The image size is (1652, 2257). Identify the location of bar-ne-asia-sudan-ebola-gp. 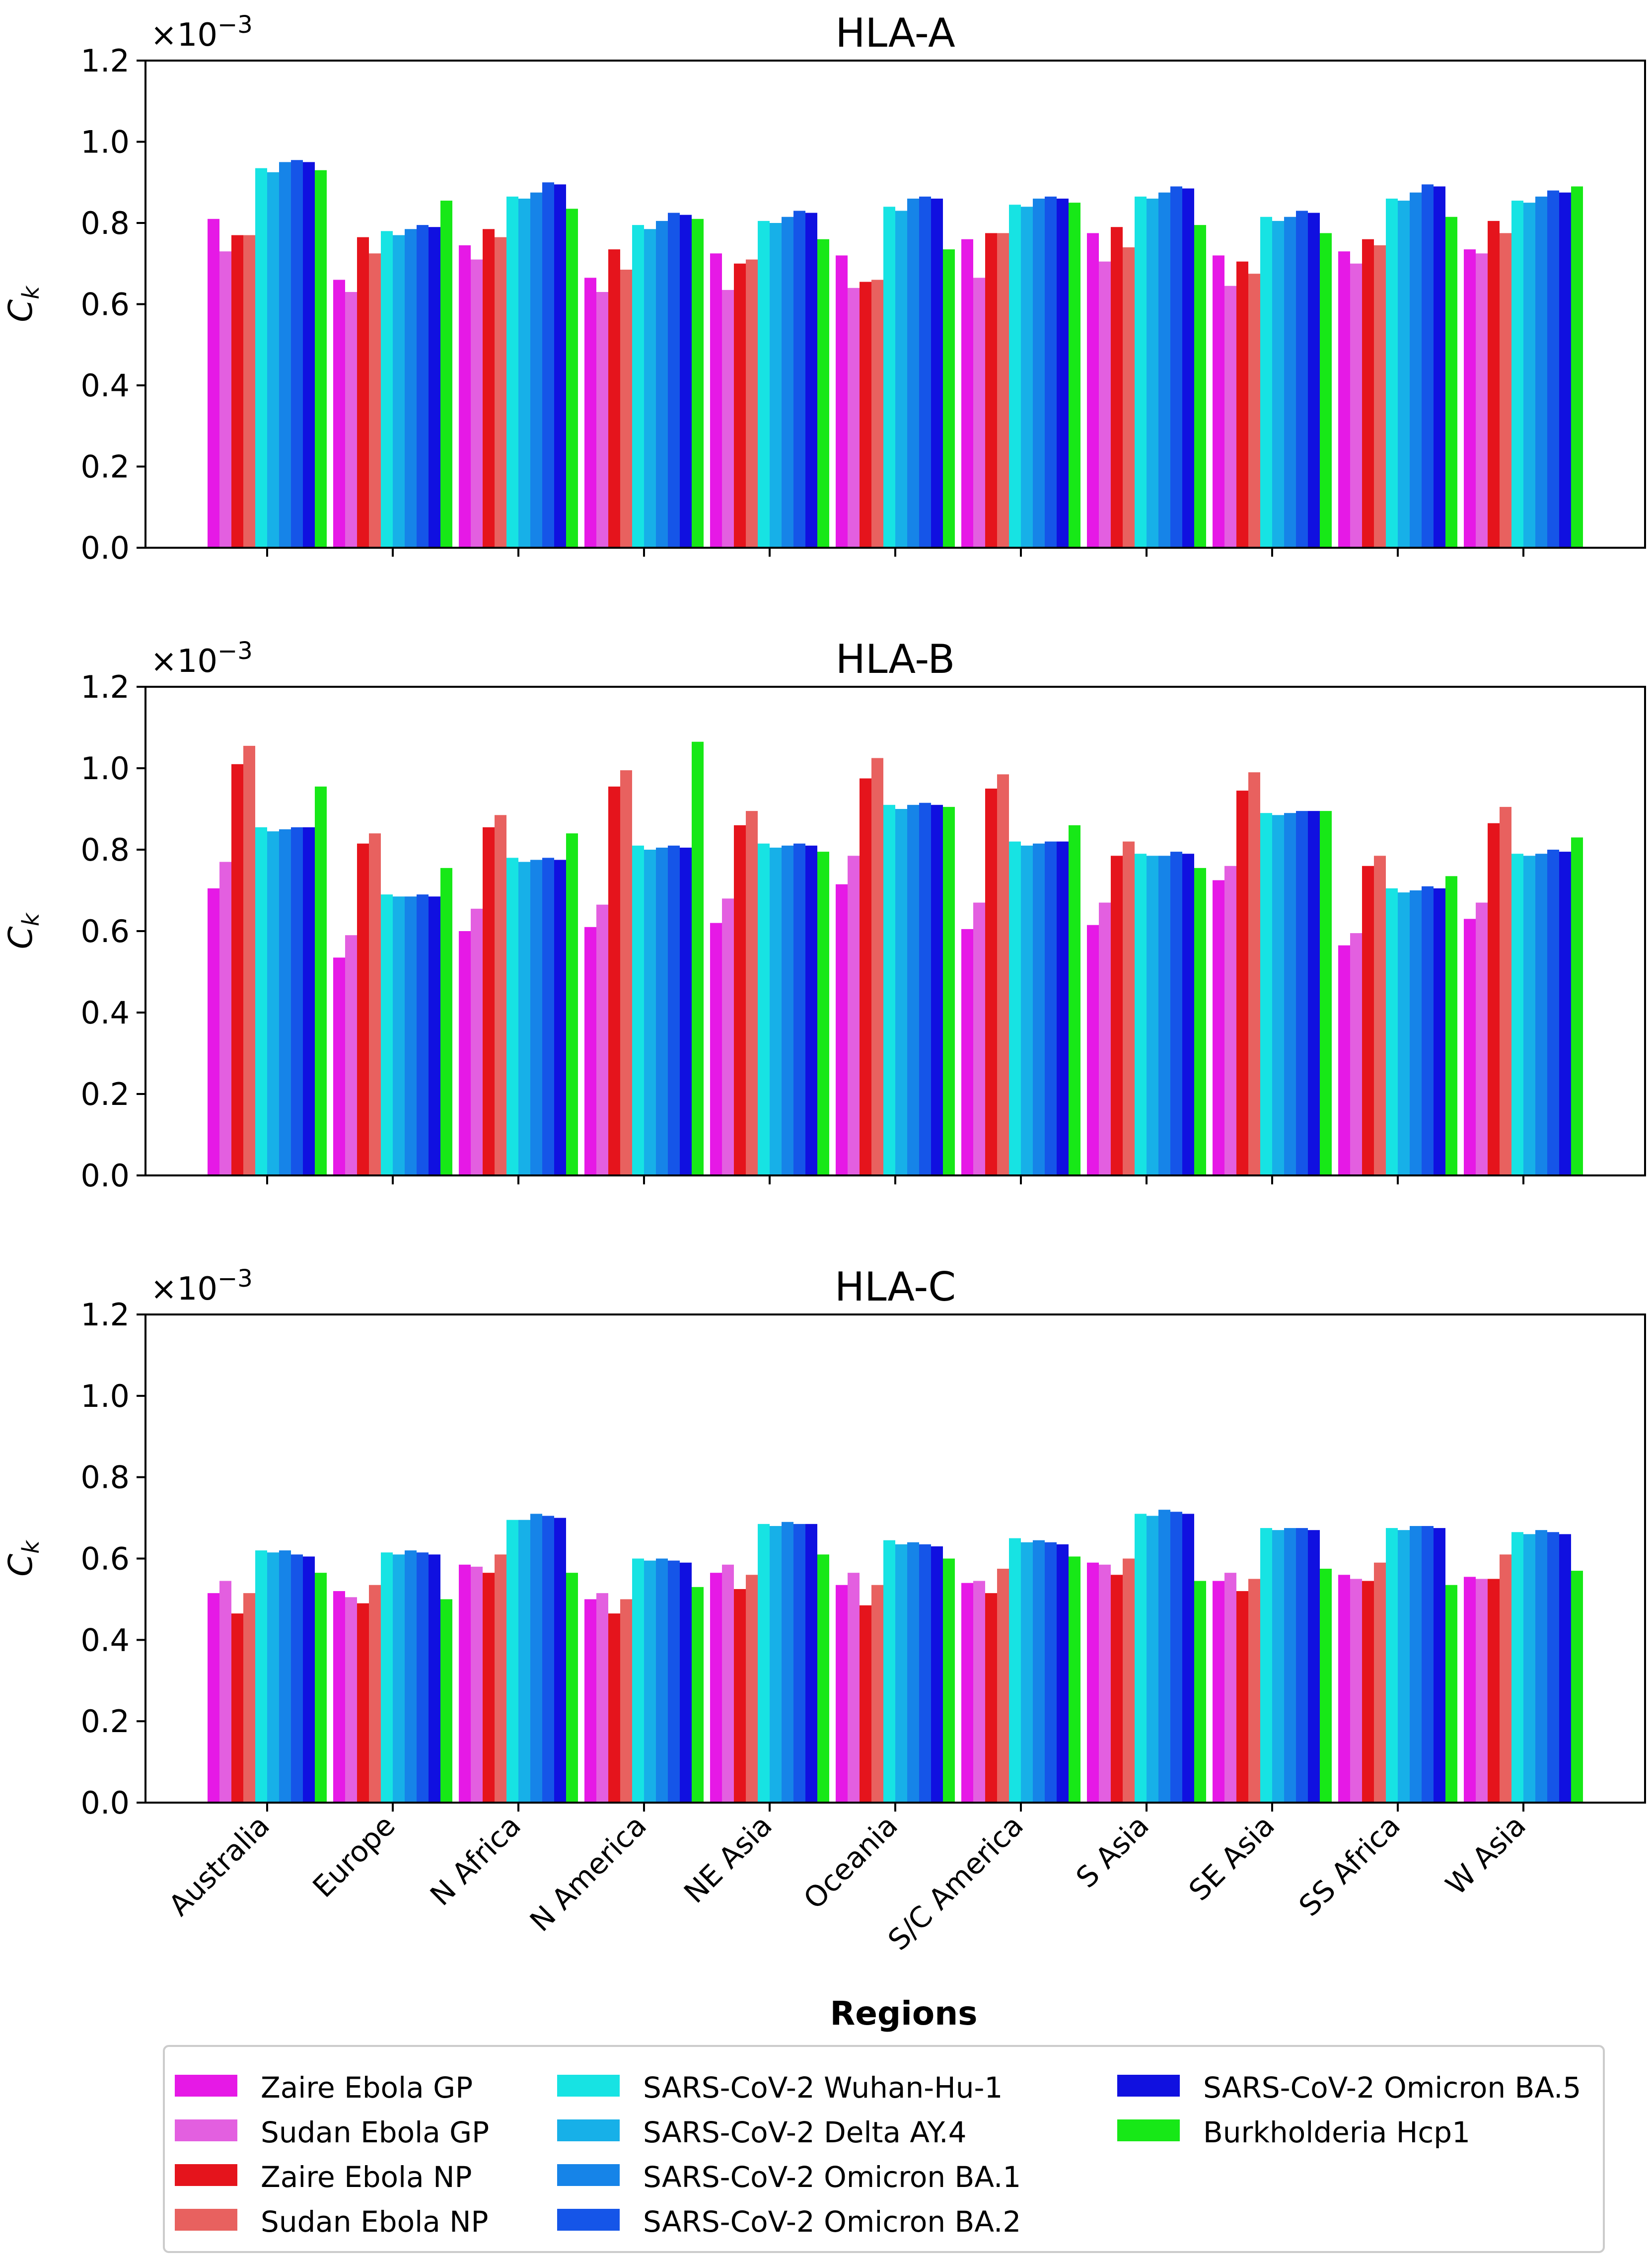
(728, 1683).